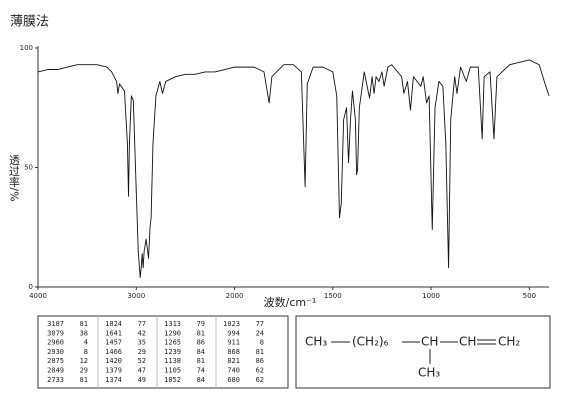 The image size is (570, 402). Describe the element at coordinates (55, 361) in the screenshot. I see `table-cell: 2875` at that location.